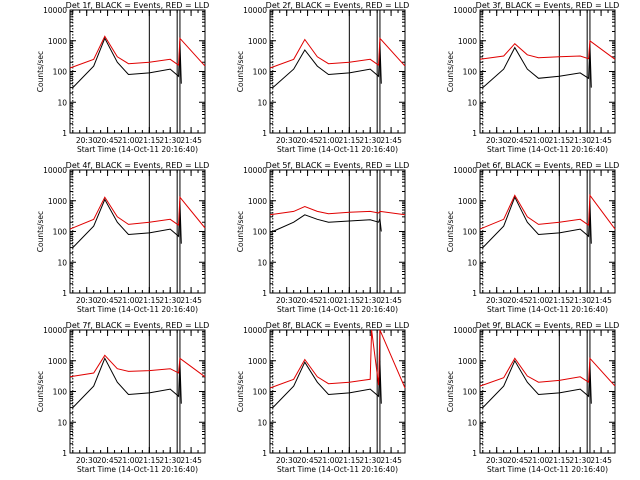 This screenshot has height=480, width=640. Describe the element at coordinates (548, 5) in the screenshot. I see `panel-title: Det 3f, BLACK = Events, RED = LLD` at that location.